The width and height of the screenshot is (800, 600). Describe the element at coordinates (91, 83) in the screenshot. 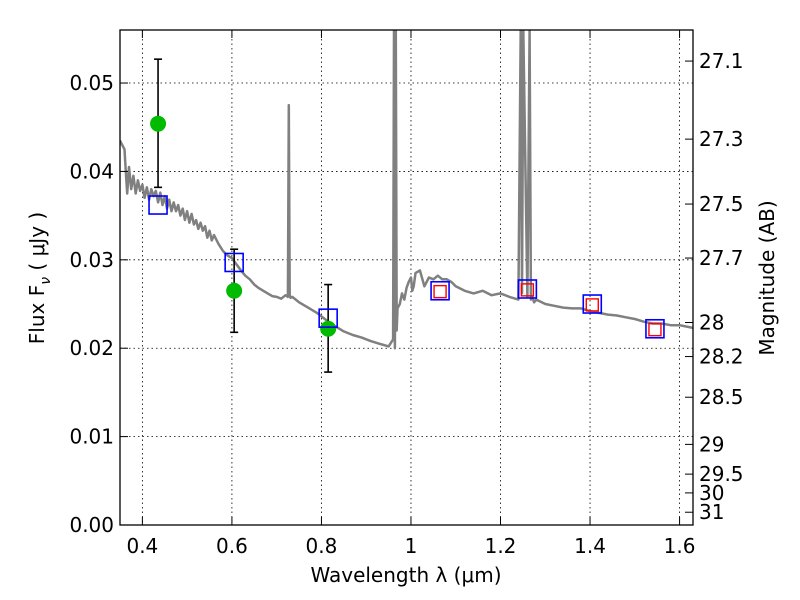

I see `y-tick-label: 0.05` at that location.